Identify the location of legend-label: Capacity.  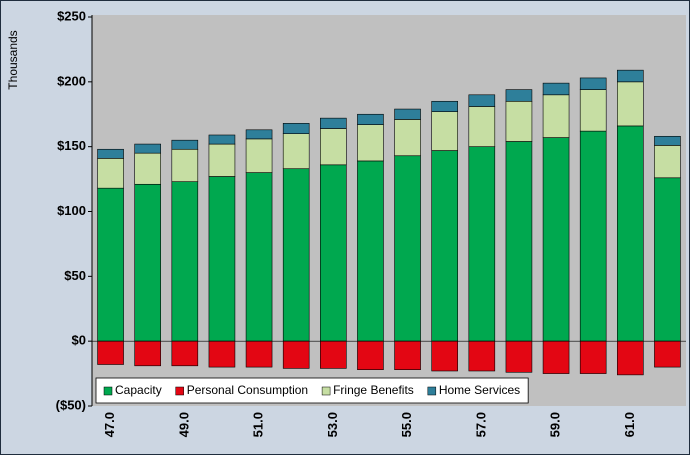
(138, 390).